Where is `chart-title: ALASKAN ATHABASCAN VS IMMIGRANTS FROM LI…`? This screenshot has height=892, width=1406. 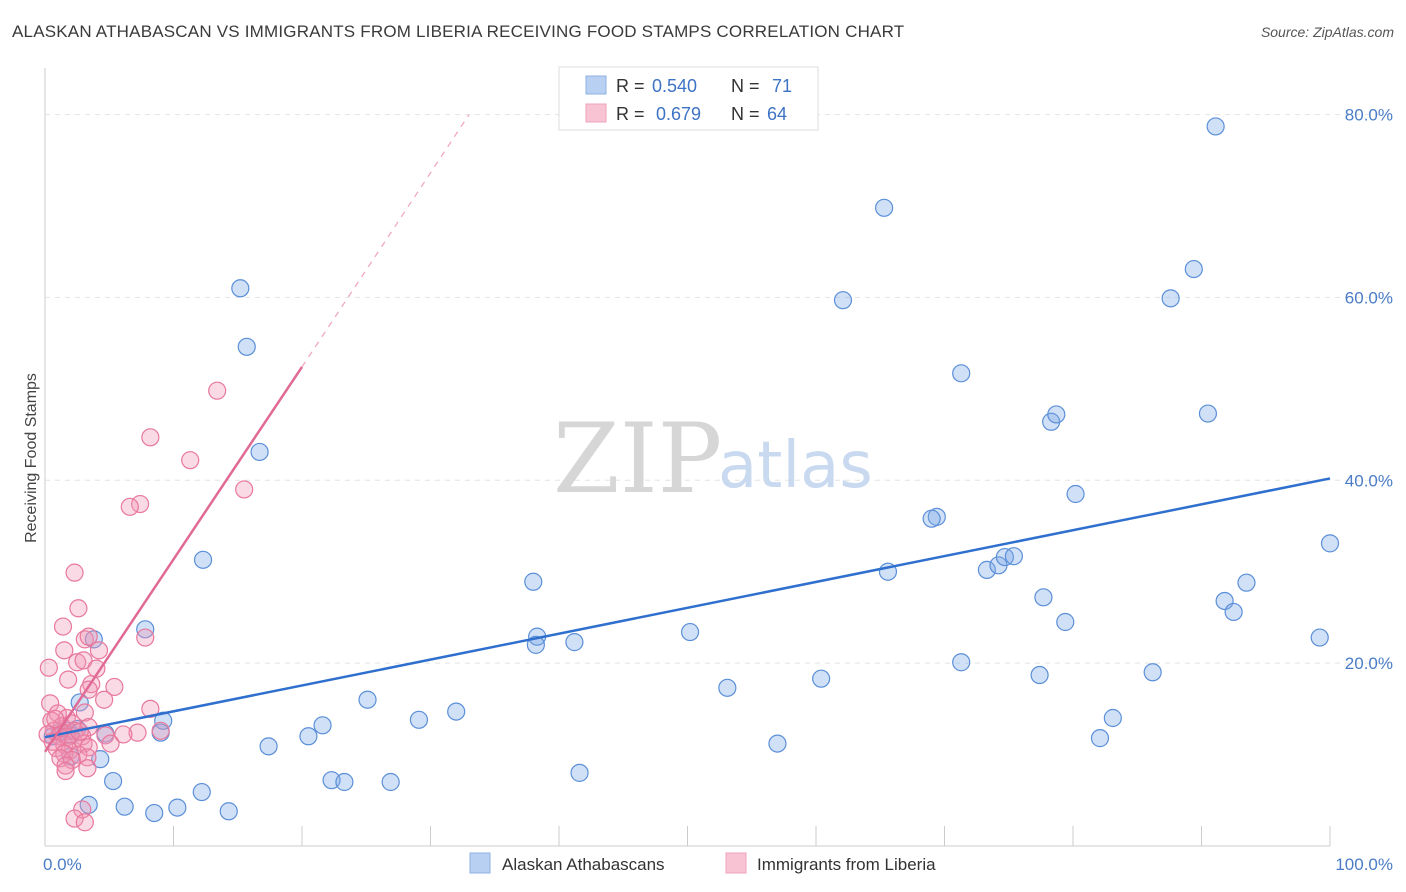 chart-title: ALASKAN ATHABASCAN VS IMMIGRANTS FROM LI… is located at coordinates (458, 31).